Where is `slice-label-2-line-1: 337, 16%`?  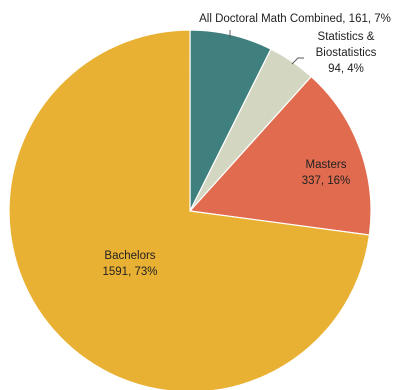 slice-label-2-line-1: 337, 16% is located at coordinates (326, 181).